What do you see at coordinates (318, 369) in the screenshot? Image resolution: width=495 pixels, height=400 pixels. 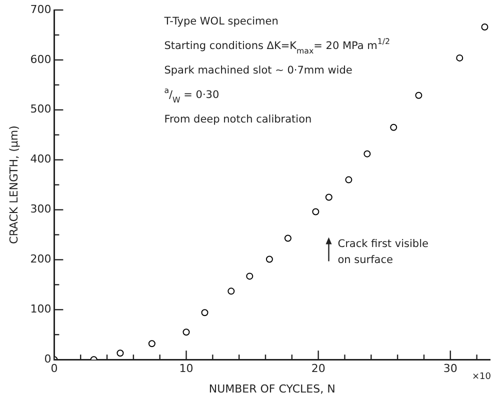 I see `x-tick-label: 20` at bounding box center [318, 369].